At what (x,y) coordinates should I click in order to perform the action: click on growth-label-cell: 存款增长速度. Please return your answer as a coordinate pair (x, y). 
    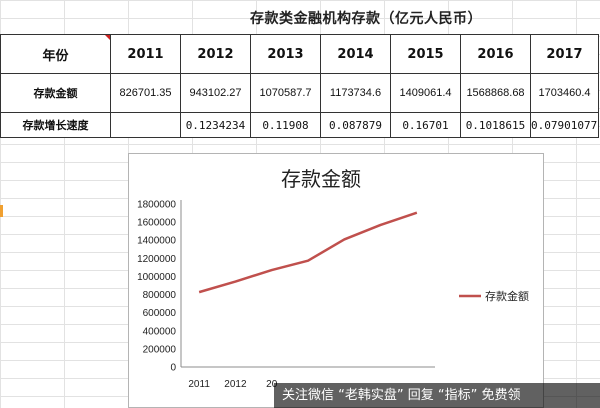
    Looking at the image, I should click on (55, 125).